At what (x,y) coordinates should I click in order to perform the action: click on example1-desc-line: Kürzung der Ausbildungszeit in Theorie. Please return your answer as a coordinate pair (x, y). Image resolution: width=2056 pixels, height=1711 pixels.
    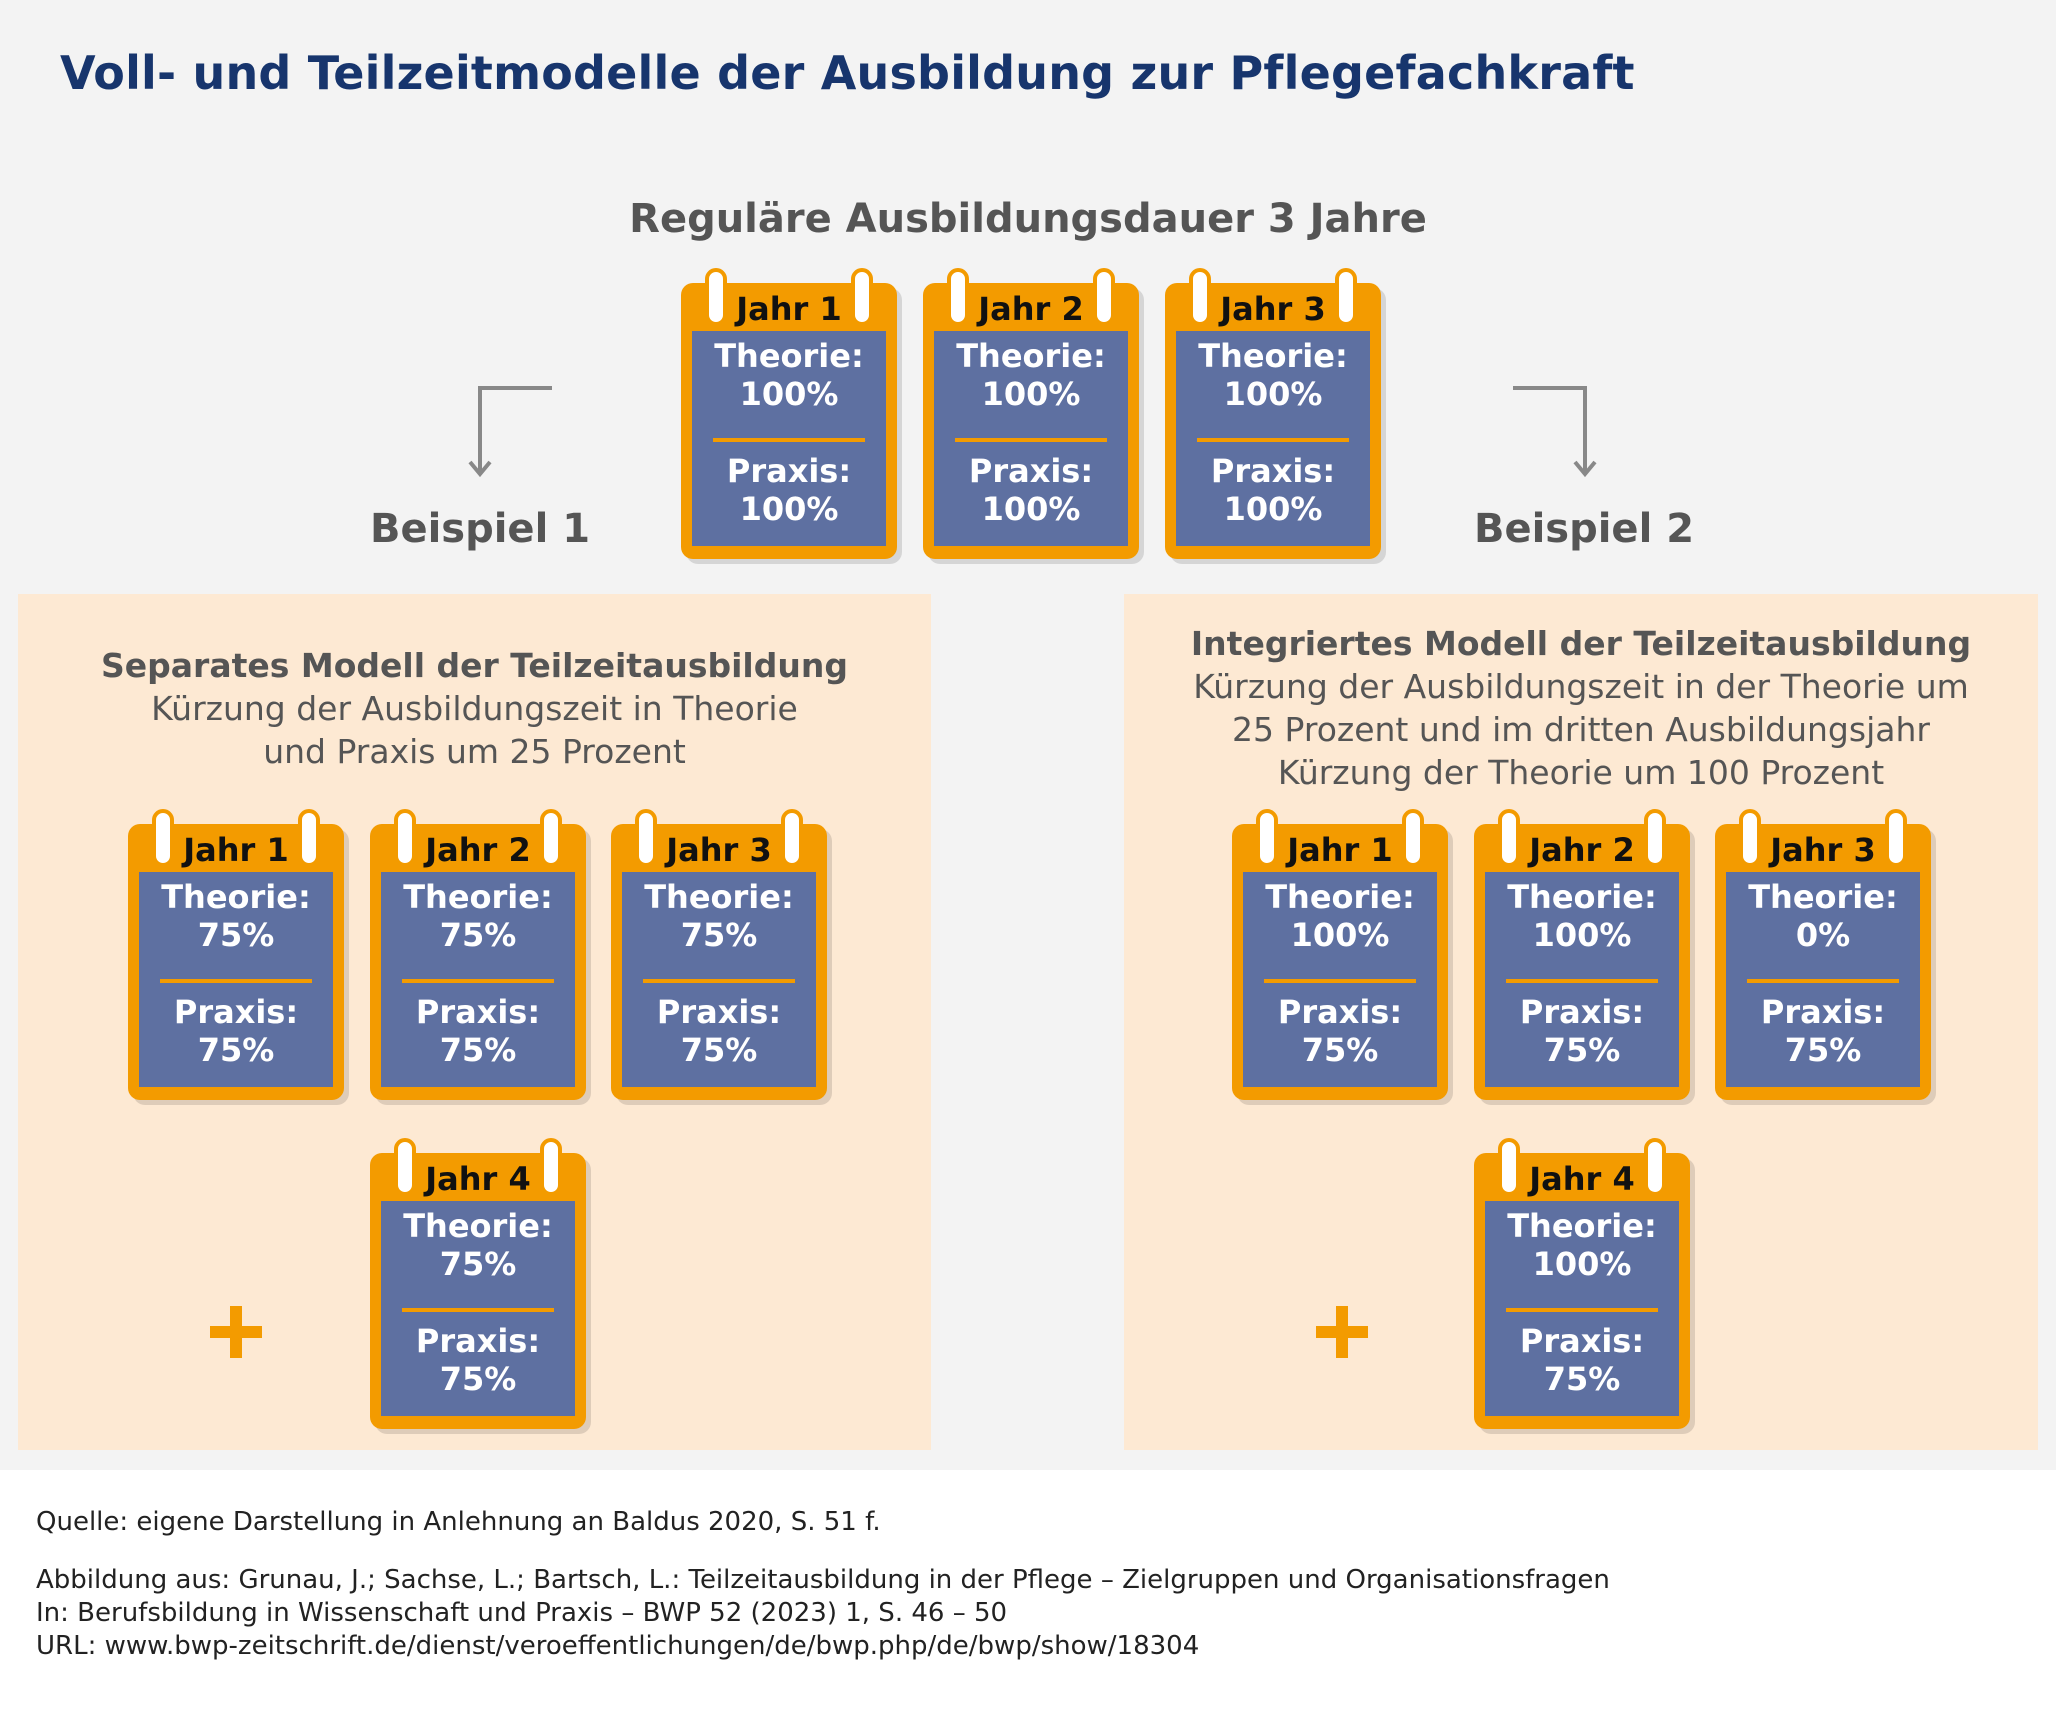
    Looking at the image, I should click on (474, 708).